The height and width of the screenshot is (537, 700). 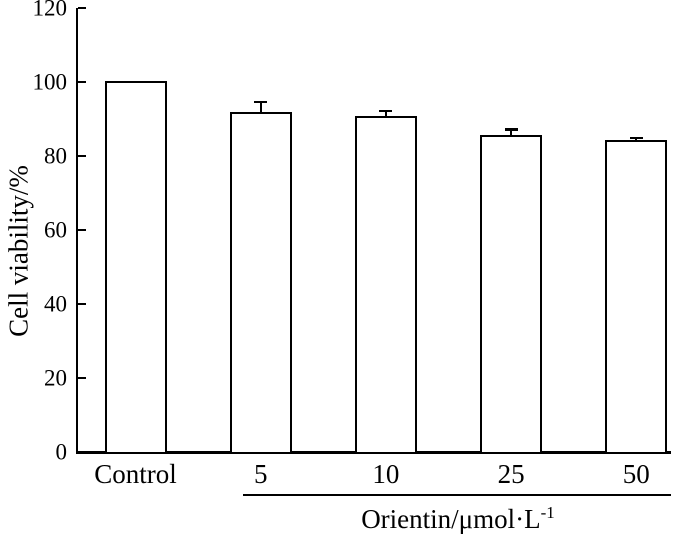 What do you see at coordinates (50, 82) in the screenshot?
I see `y-tick-label: 100` at bounding box center [50, 82].